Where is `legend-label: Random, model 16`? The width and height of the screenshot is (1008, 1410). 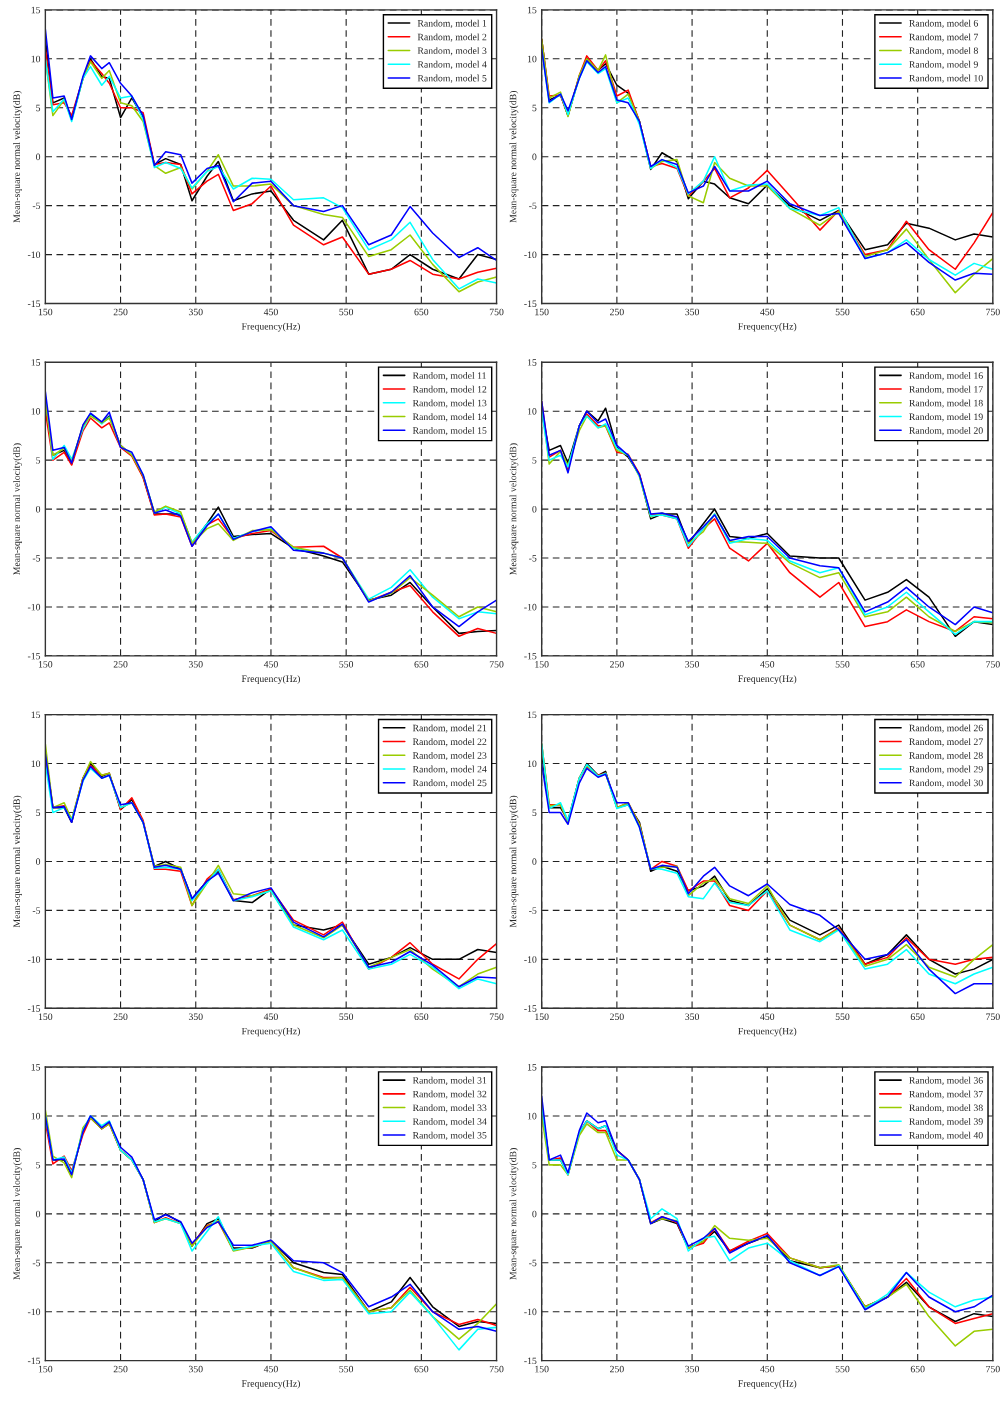
legend-label: Random, model 16 is located at coordinates (946, 376).